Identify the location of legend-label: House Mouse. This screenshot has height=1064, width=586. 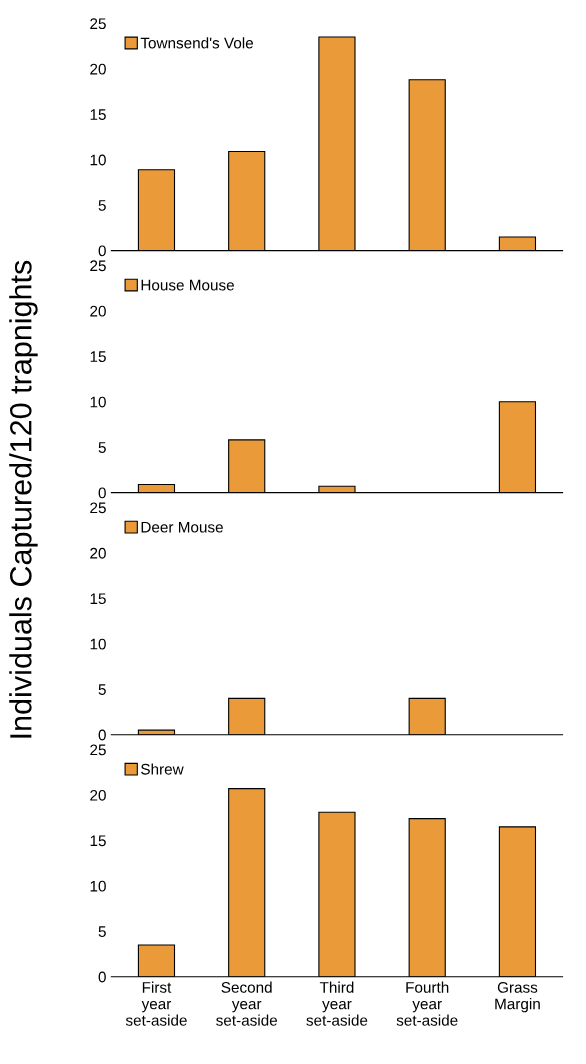
(187, 285).